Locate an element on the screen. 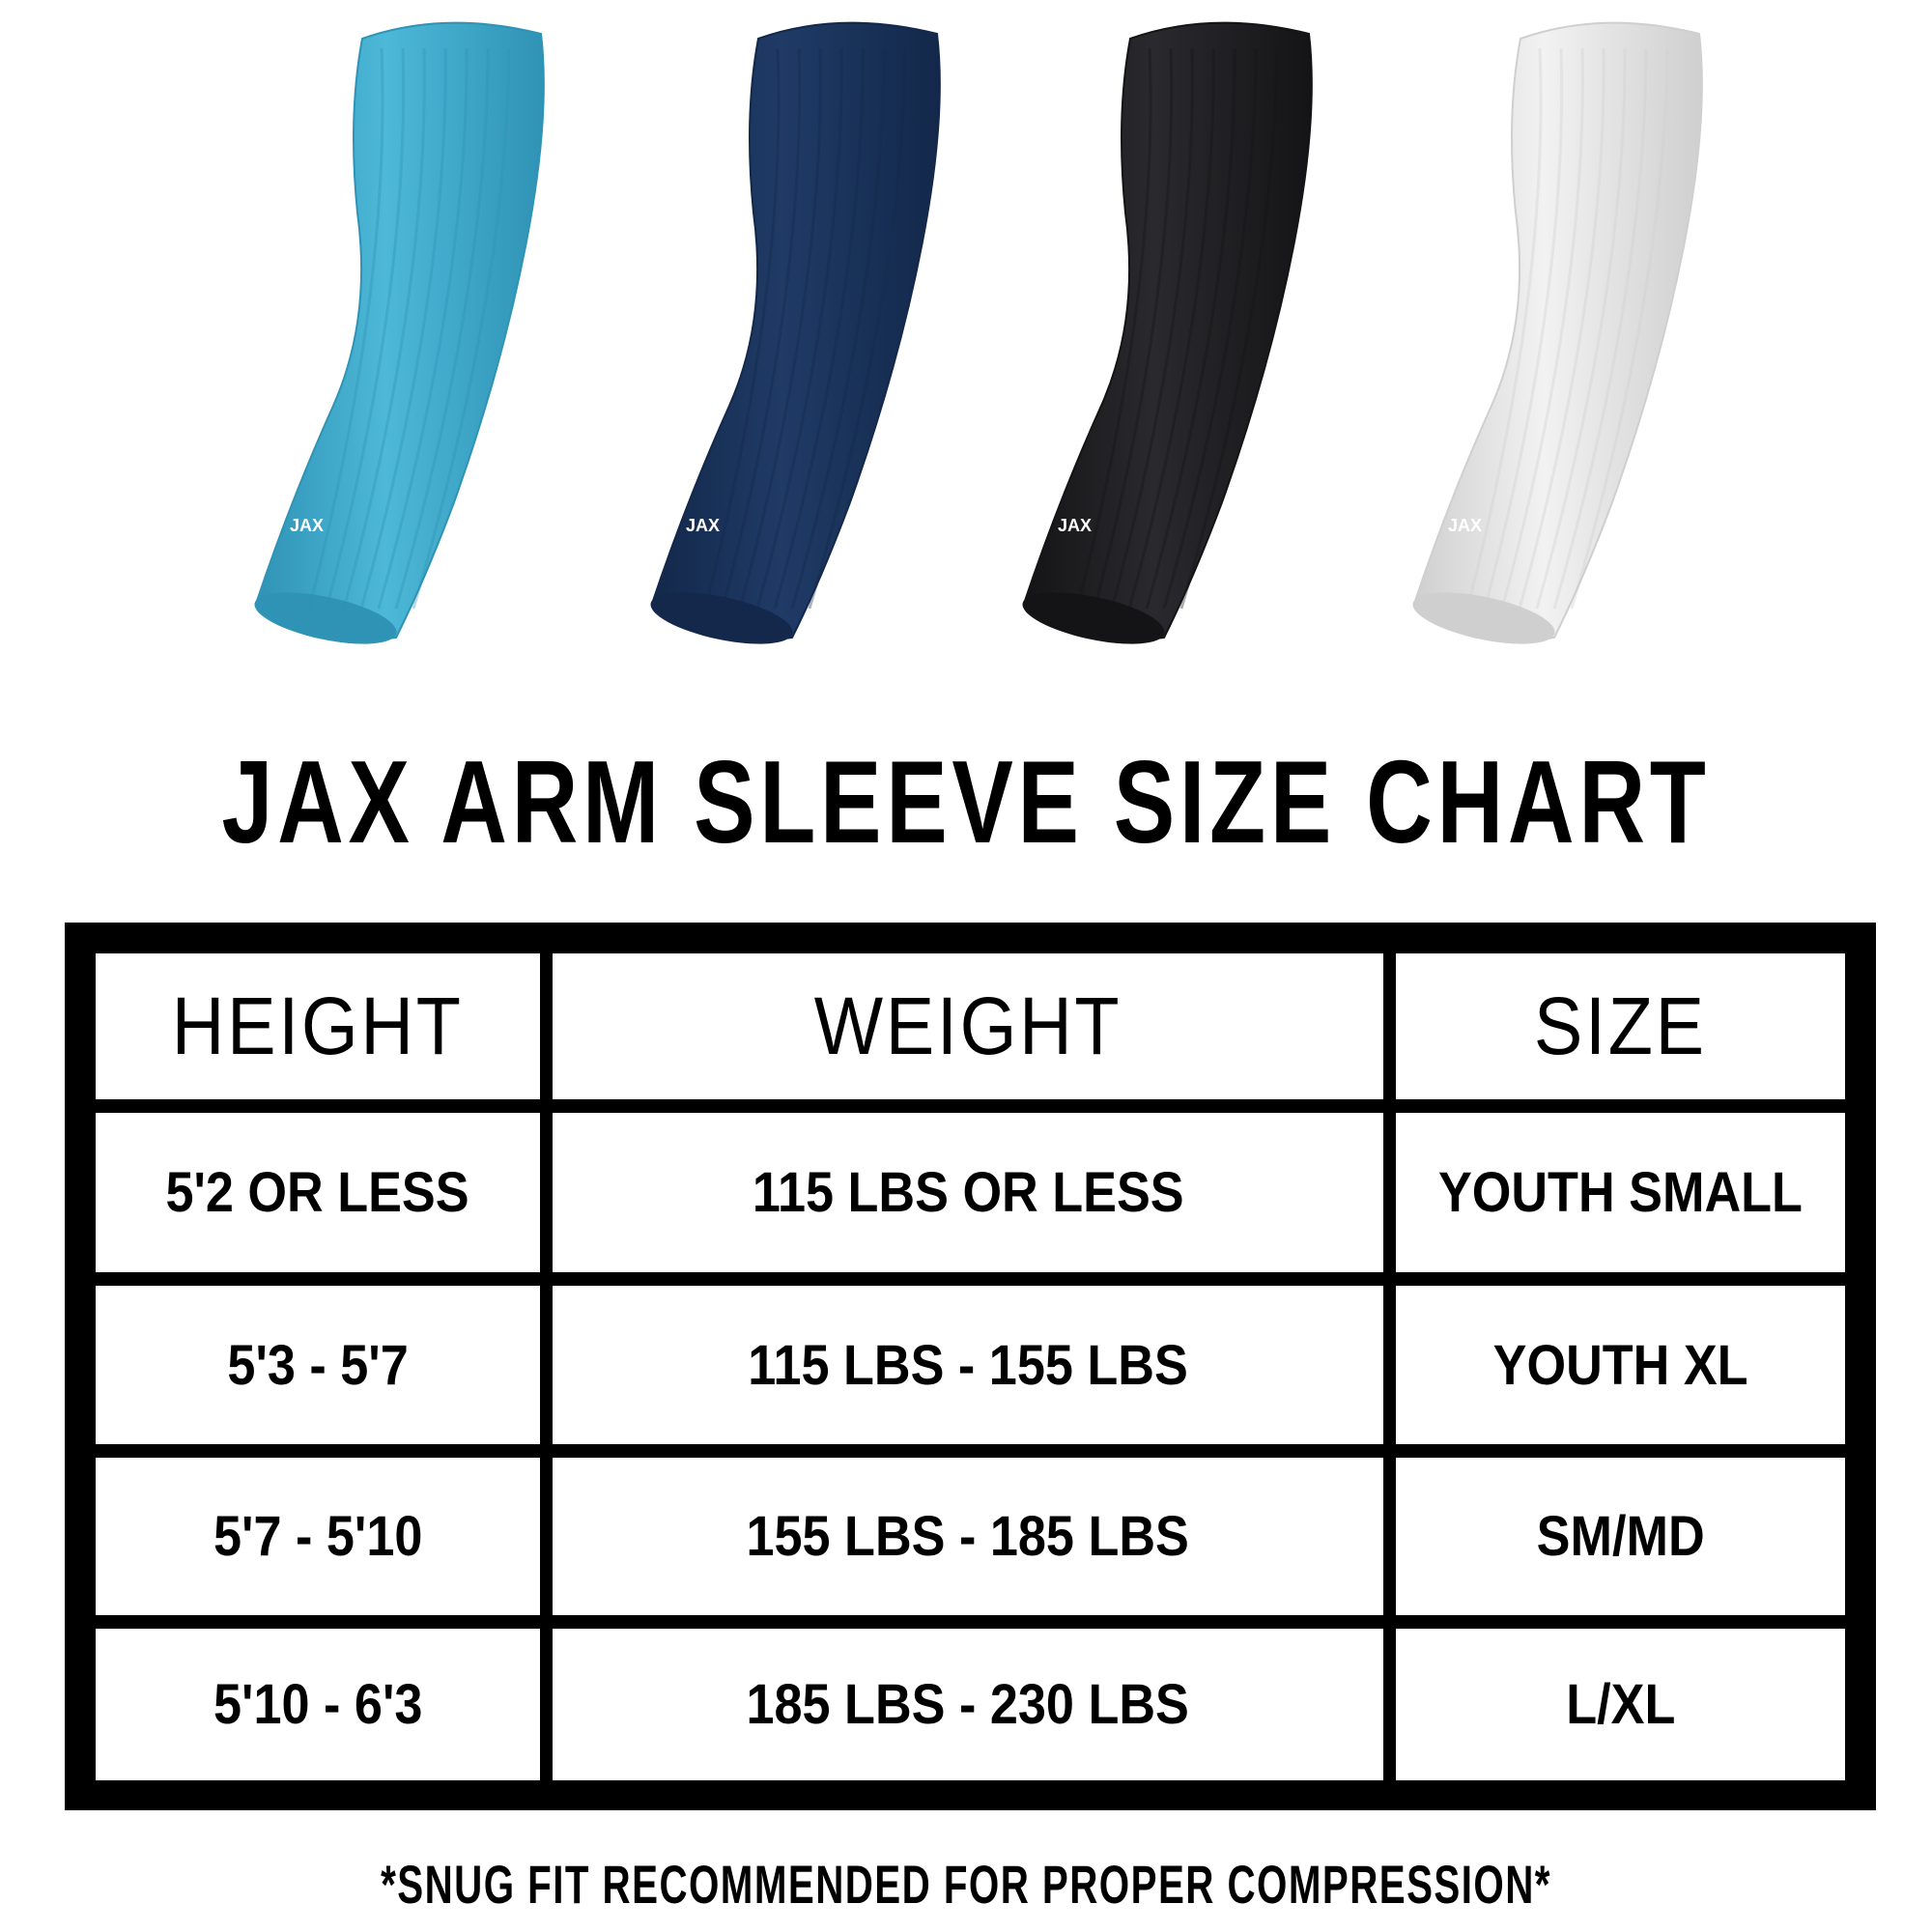 Image resolution: width=1932 pixels, height=1932 pixels. cell-text: 5'3 - 5'7 is located at coordinates (318, 1365).